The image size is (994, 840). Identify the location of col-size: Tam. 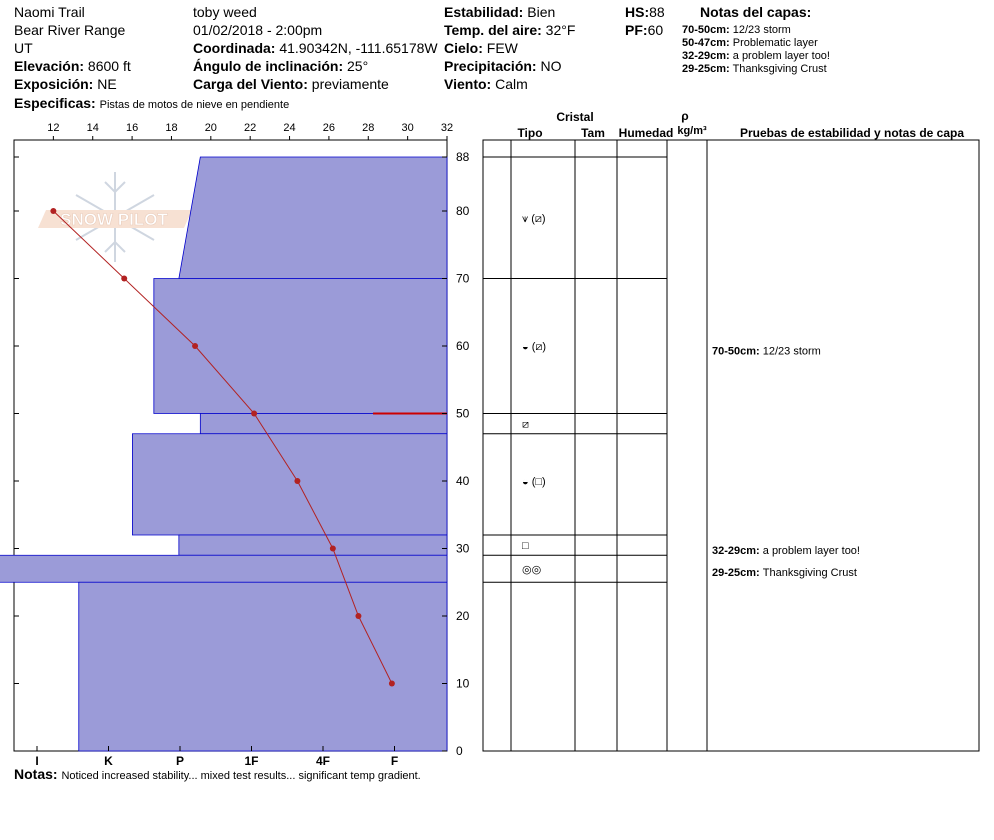
(593, 133).